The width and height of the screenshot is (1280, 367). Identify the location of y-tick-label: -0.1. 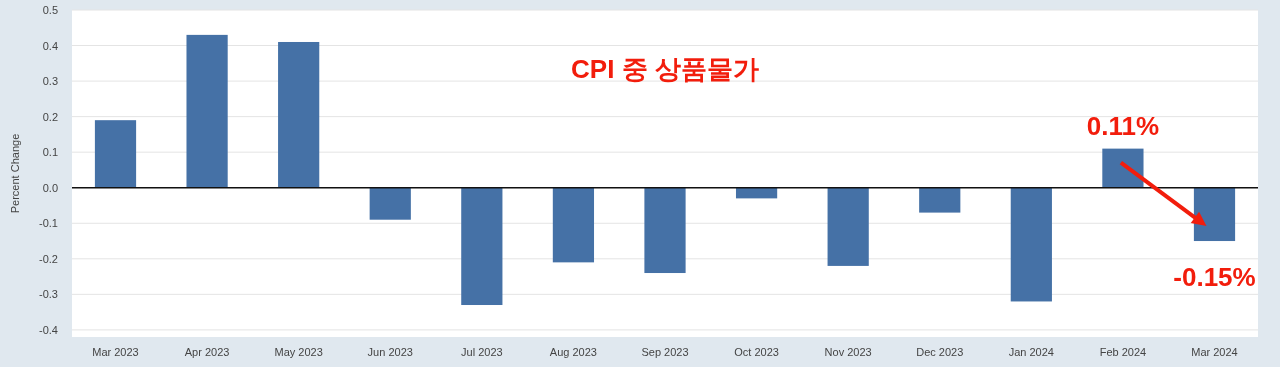
(48, 223).